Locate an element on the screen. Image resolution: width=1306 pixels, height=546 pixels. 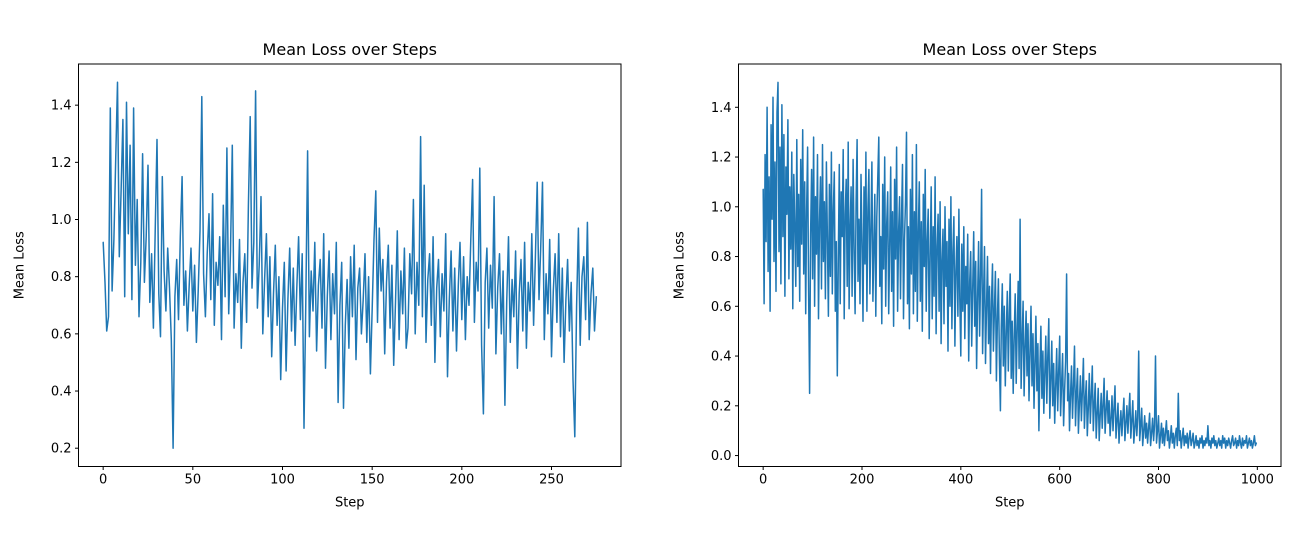
x-tick-label: 150 is located at coordinates (372, 480).